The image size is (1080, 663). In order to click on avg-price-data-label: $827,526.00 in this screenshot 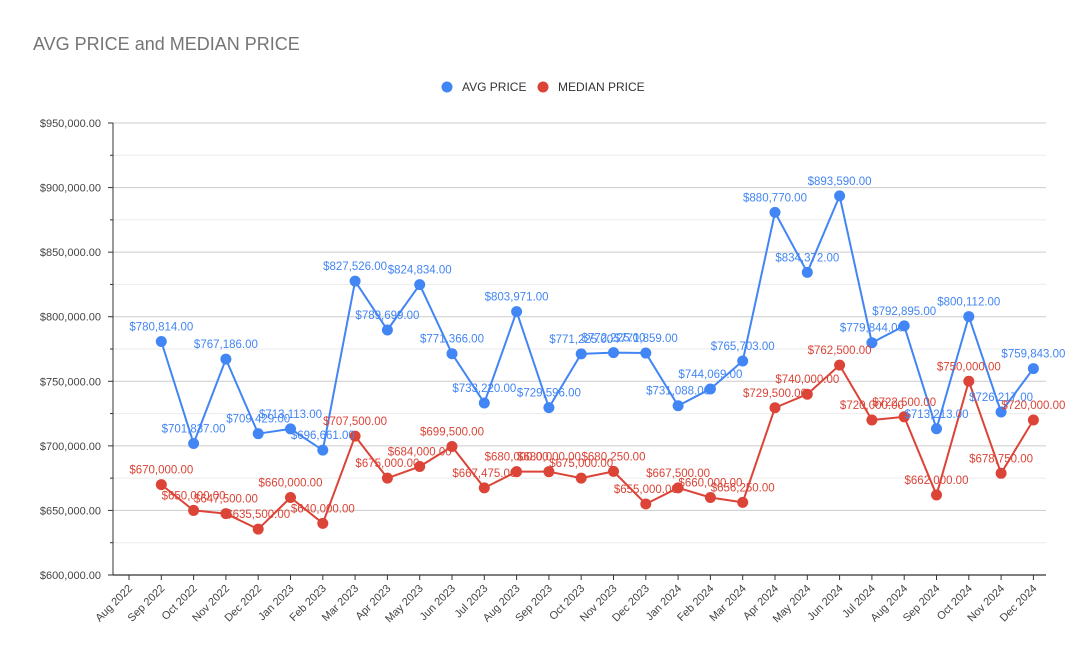, I will do `click(355, 267)`.